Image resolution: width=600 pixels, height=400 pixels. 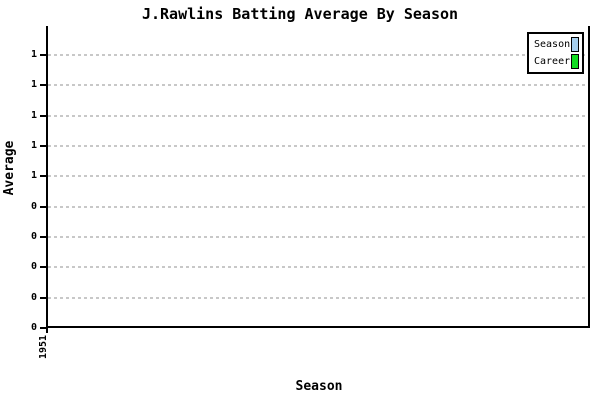 What do you see at coordinates (552, 44) in the screenshot?
I see `legend-label: Season` at bounding box center [552, 44].